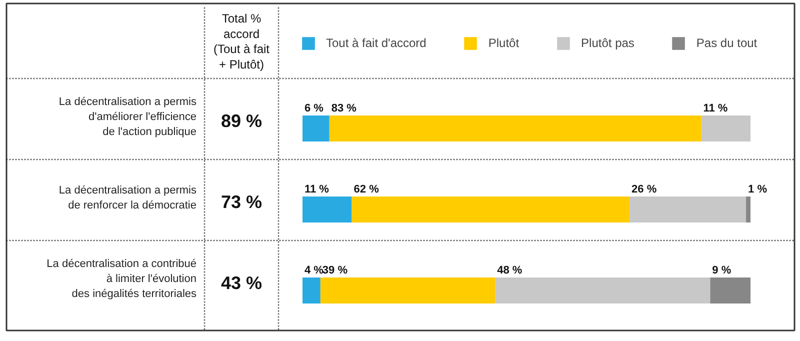 Image resolution: width=800 pixels, height=341 pixels. Describe the element at coordinates (607, 43) in the screenshot. I see `legend-label: Plutôt pas` at that location.